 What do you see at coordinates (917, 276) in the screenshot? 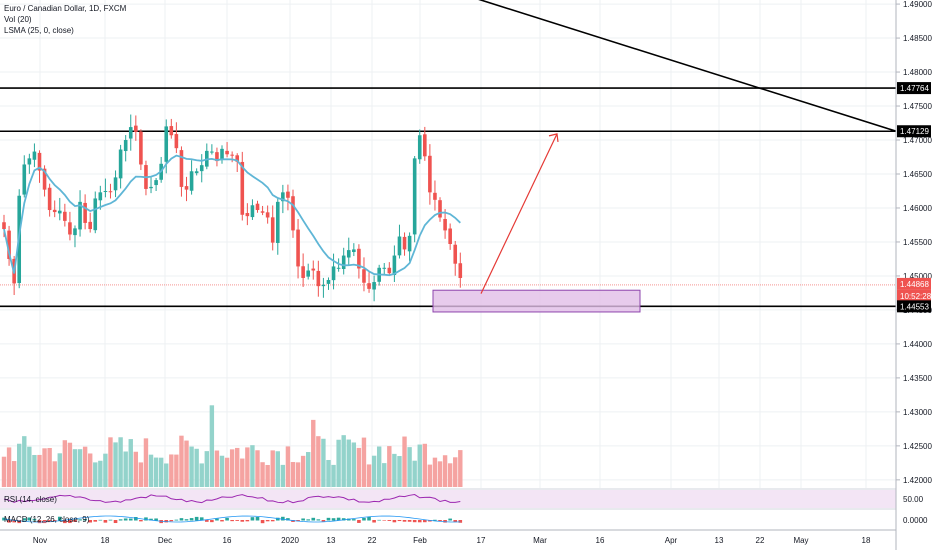
I see `y-tick-label: 1.45000` at bounding box center [917, 276].